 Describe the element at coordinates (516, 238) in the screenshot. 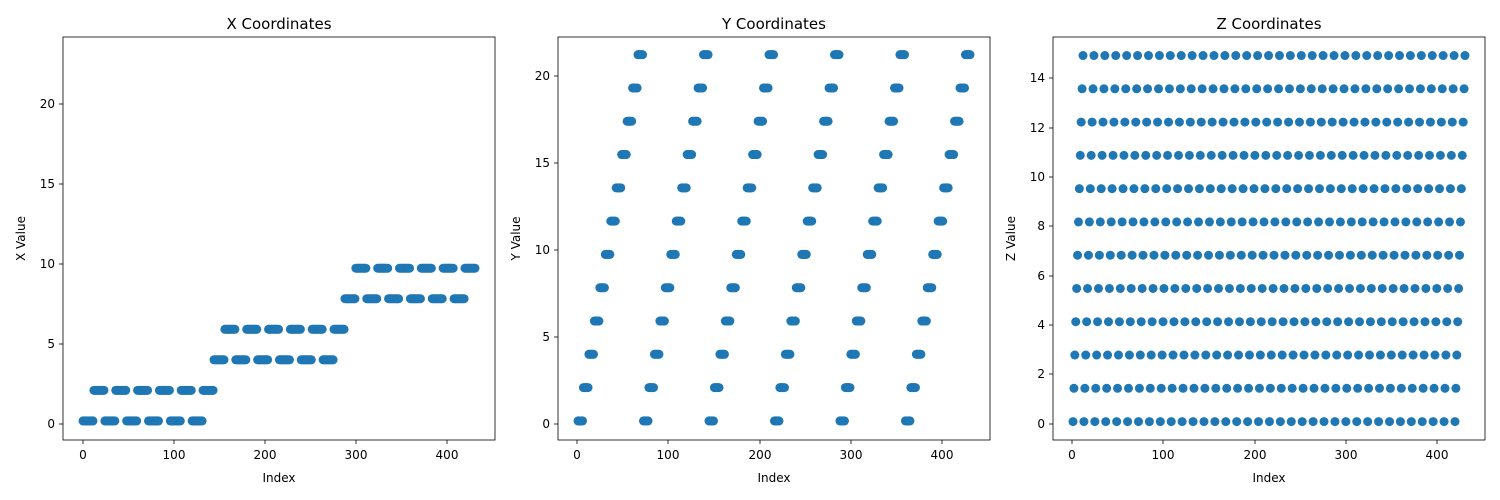

I see `y-axis-label-y: Y Value` at that location.